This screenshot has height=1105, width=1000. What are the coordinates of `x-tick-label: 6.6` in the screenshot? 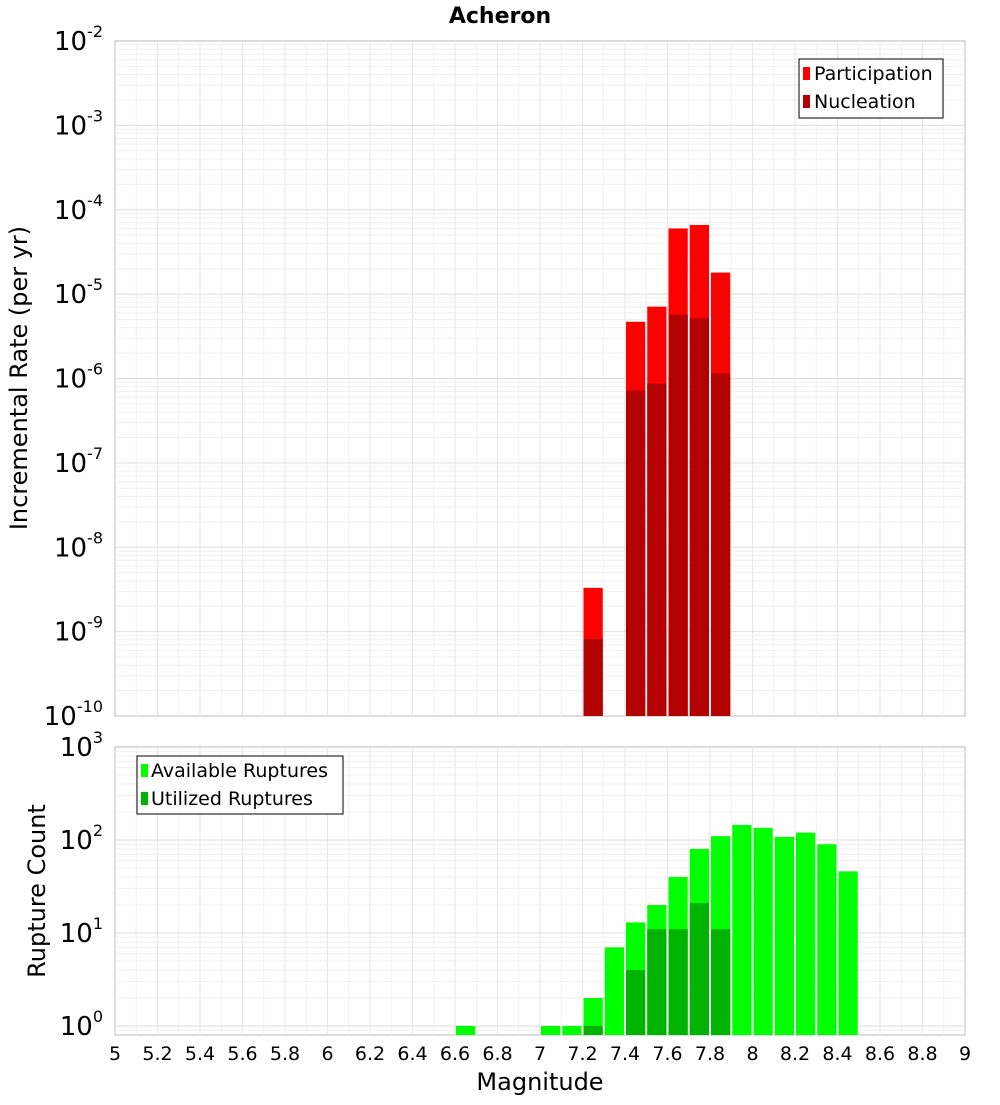 It's located at (455, 1054).